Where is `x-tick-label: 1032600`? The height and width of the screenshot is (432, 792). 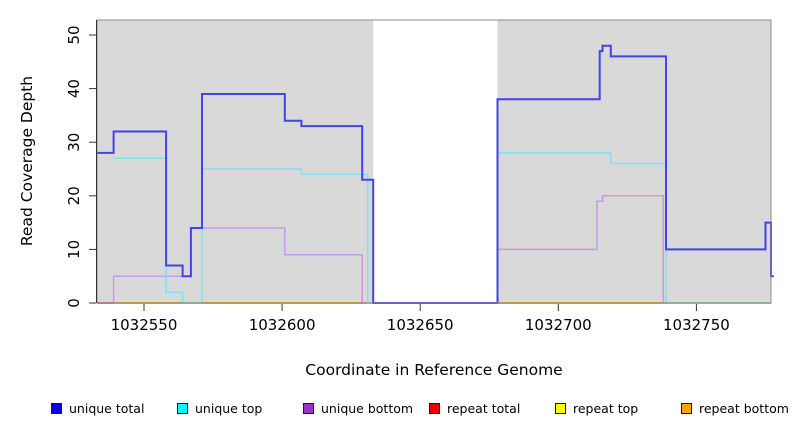 x-tick-label: 1032600 is located at coordinates (282, 325).